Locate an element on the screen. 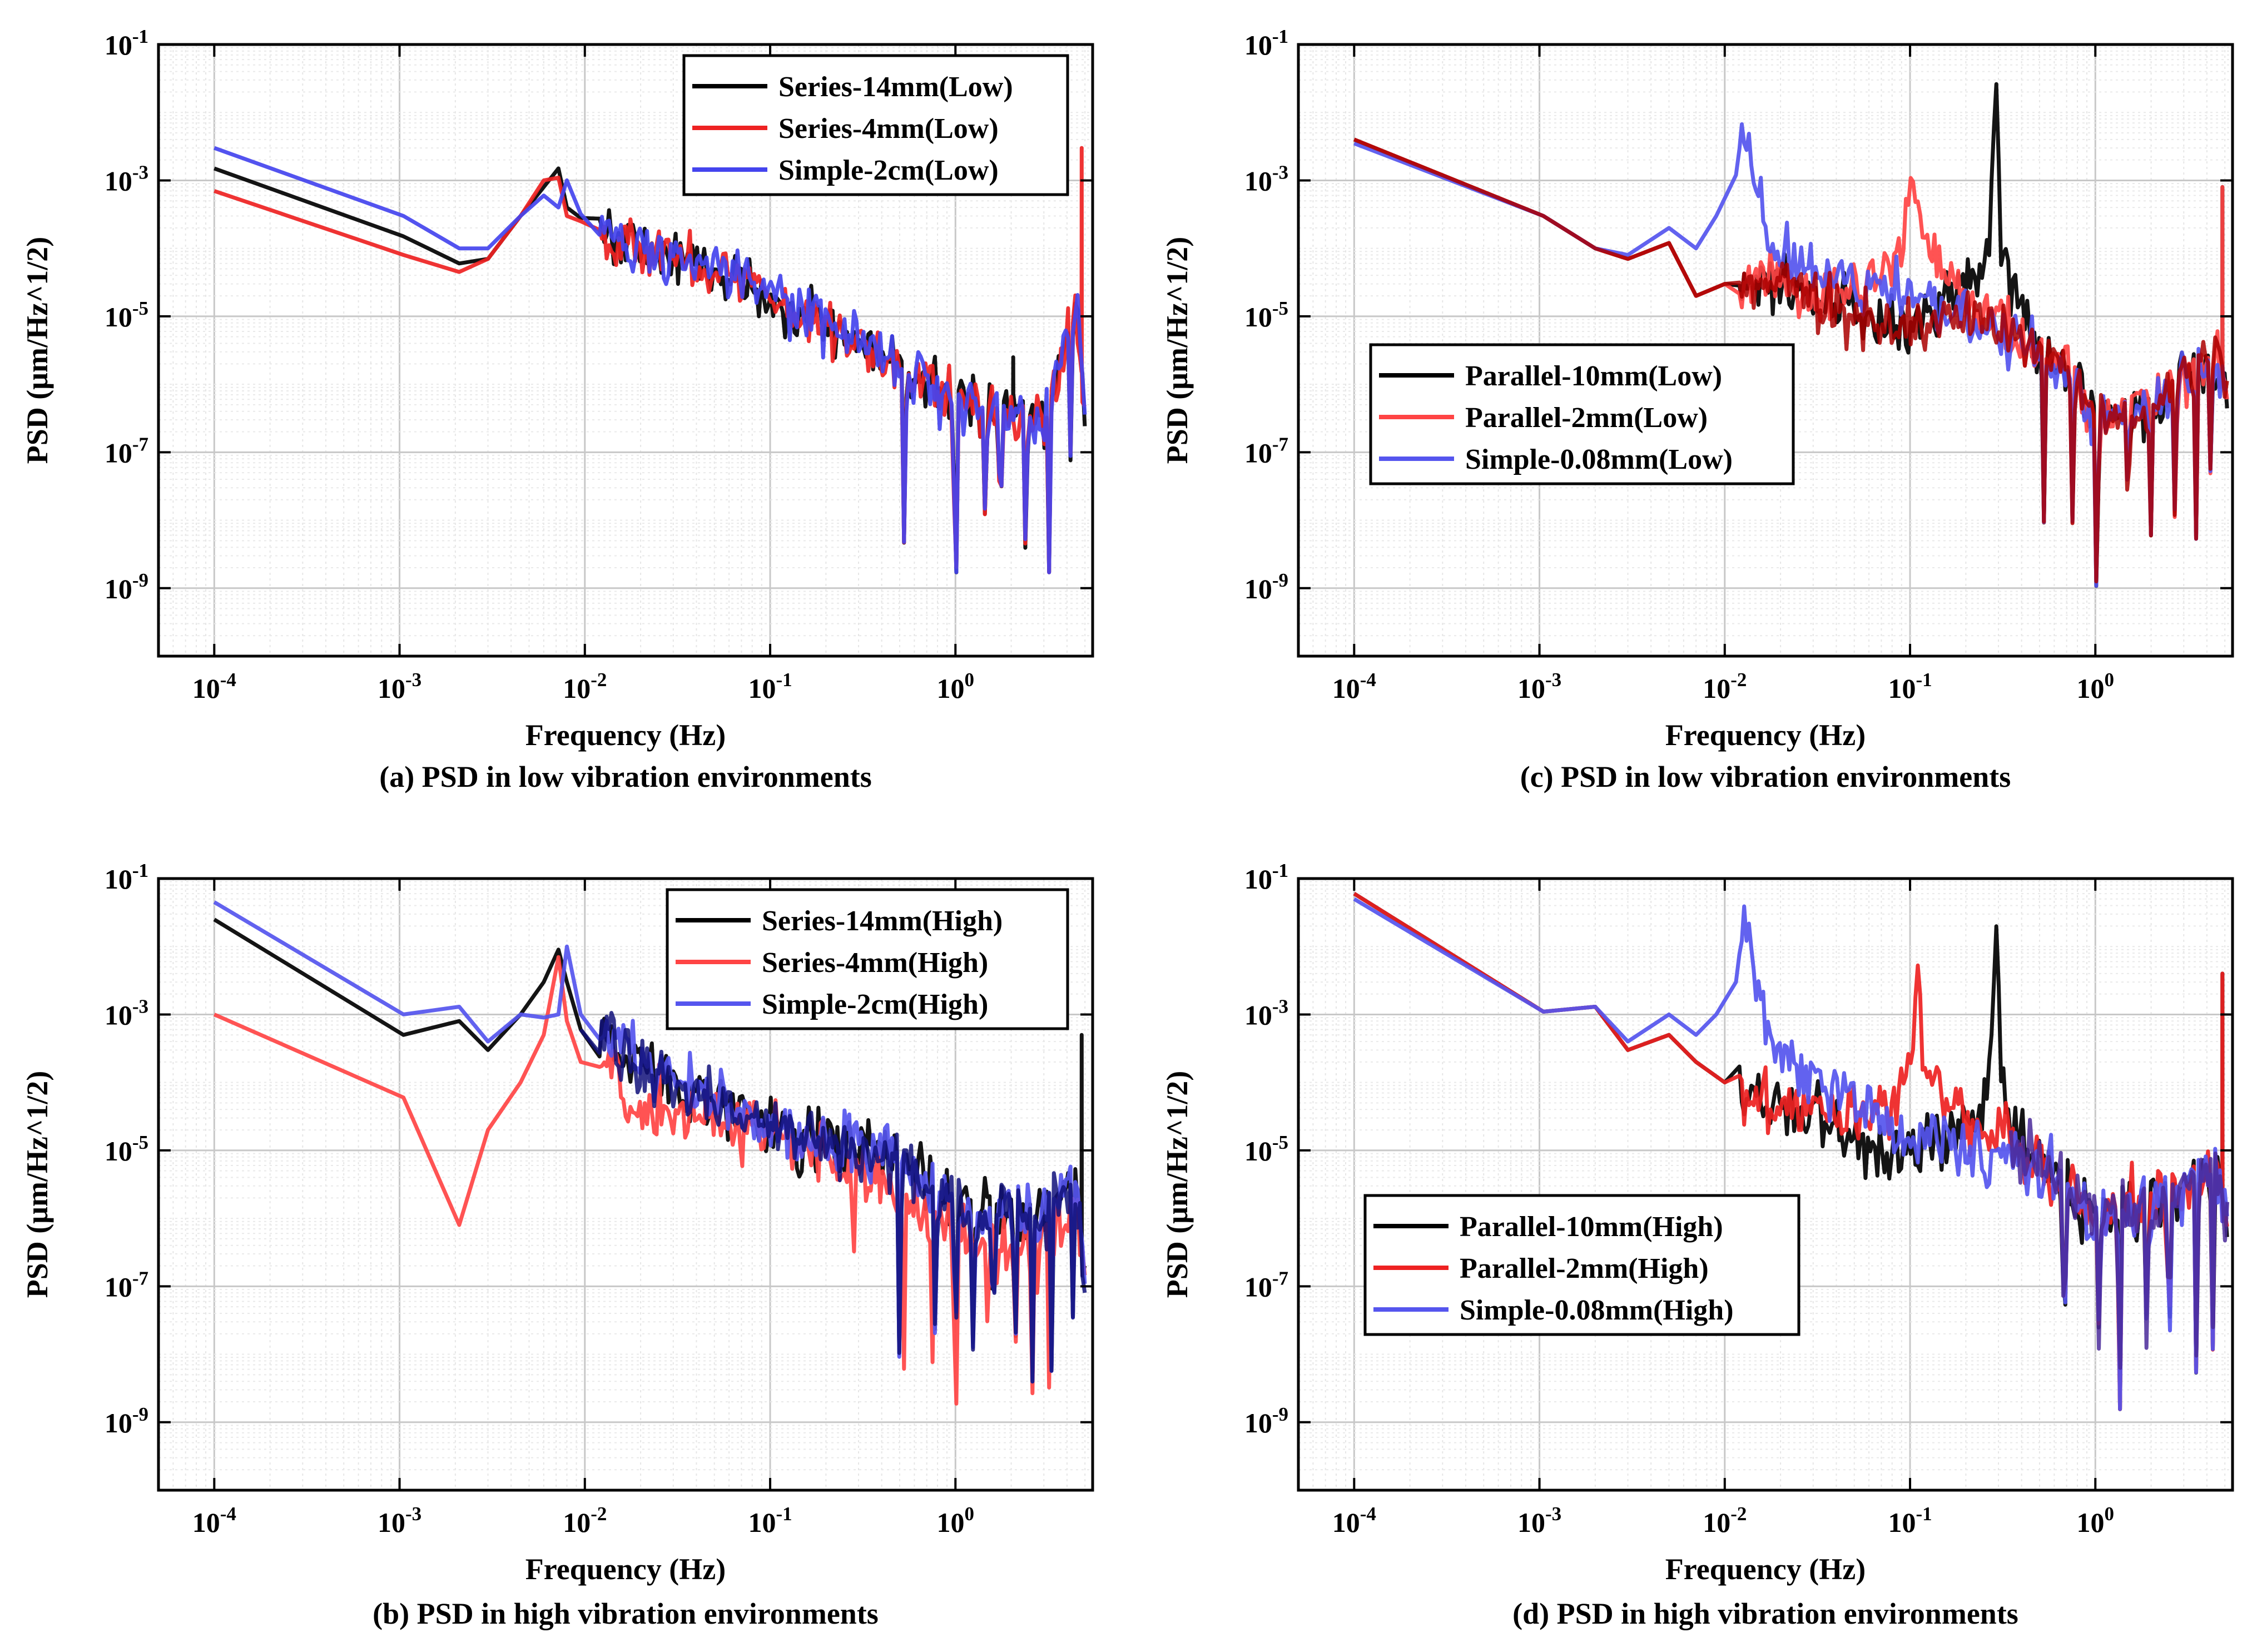 The width and height of the screenshot is (2257, 1652). legend-label: Series-14mm(High) is located at coordinates (882, 921).